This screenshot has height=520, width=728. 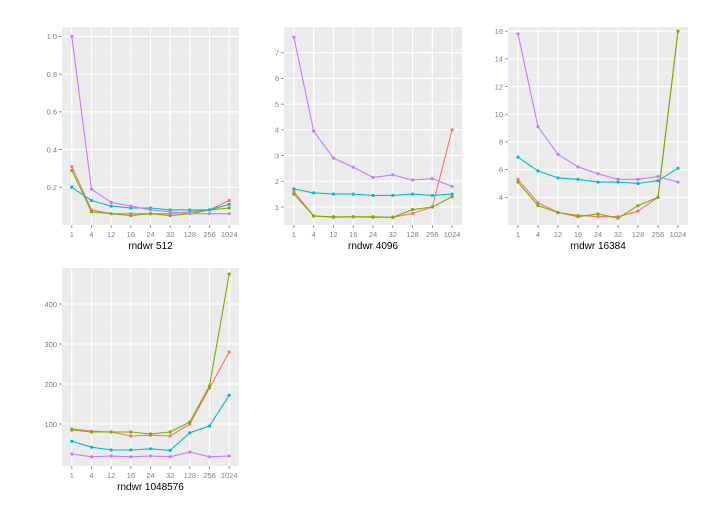 What do you see at coordinates (499, 86) in the screenshot?
I see `y-tick-label: 12` at bounding box center [499, 86].